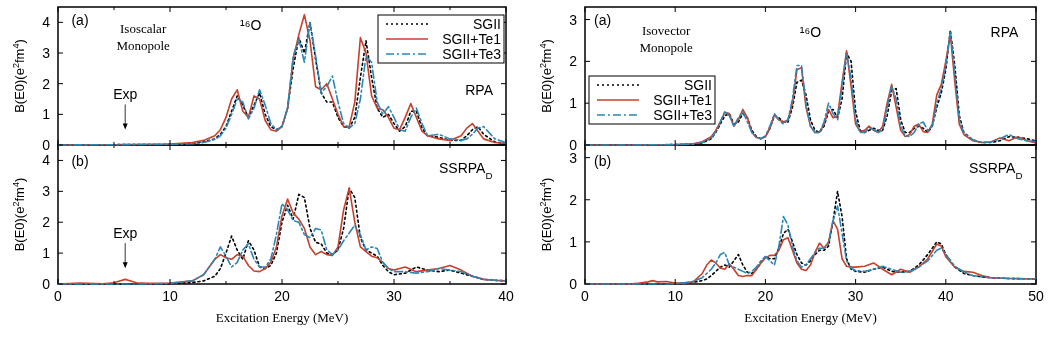 This screenshot has height=359, width=1053. Describe the element at coordinates (697, 85) in the screenshot. I see `series-label: SGII` at that location.